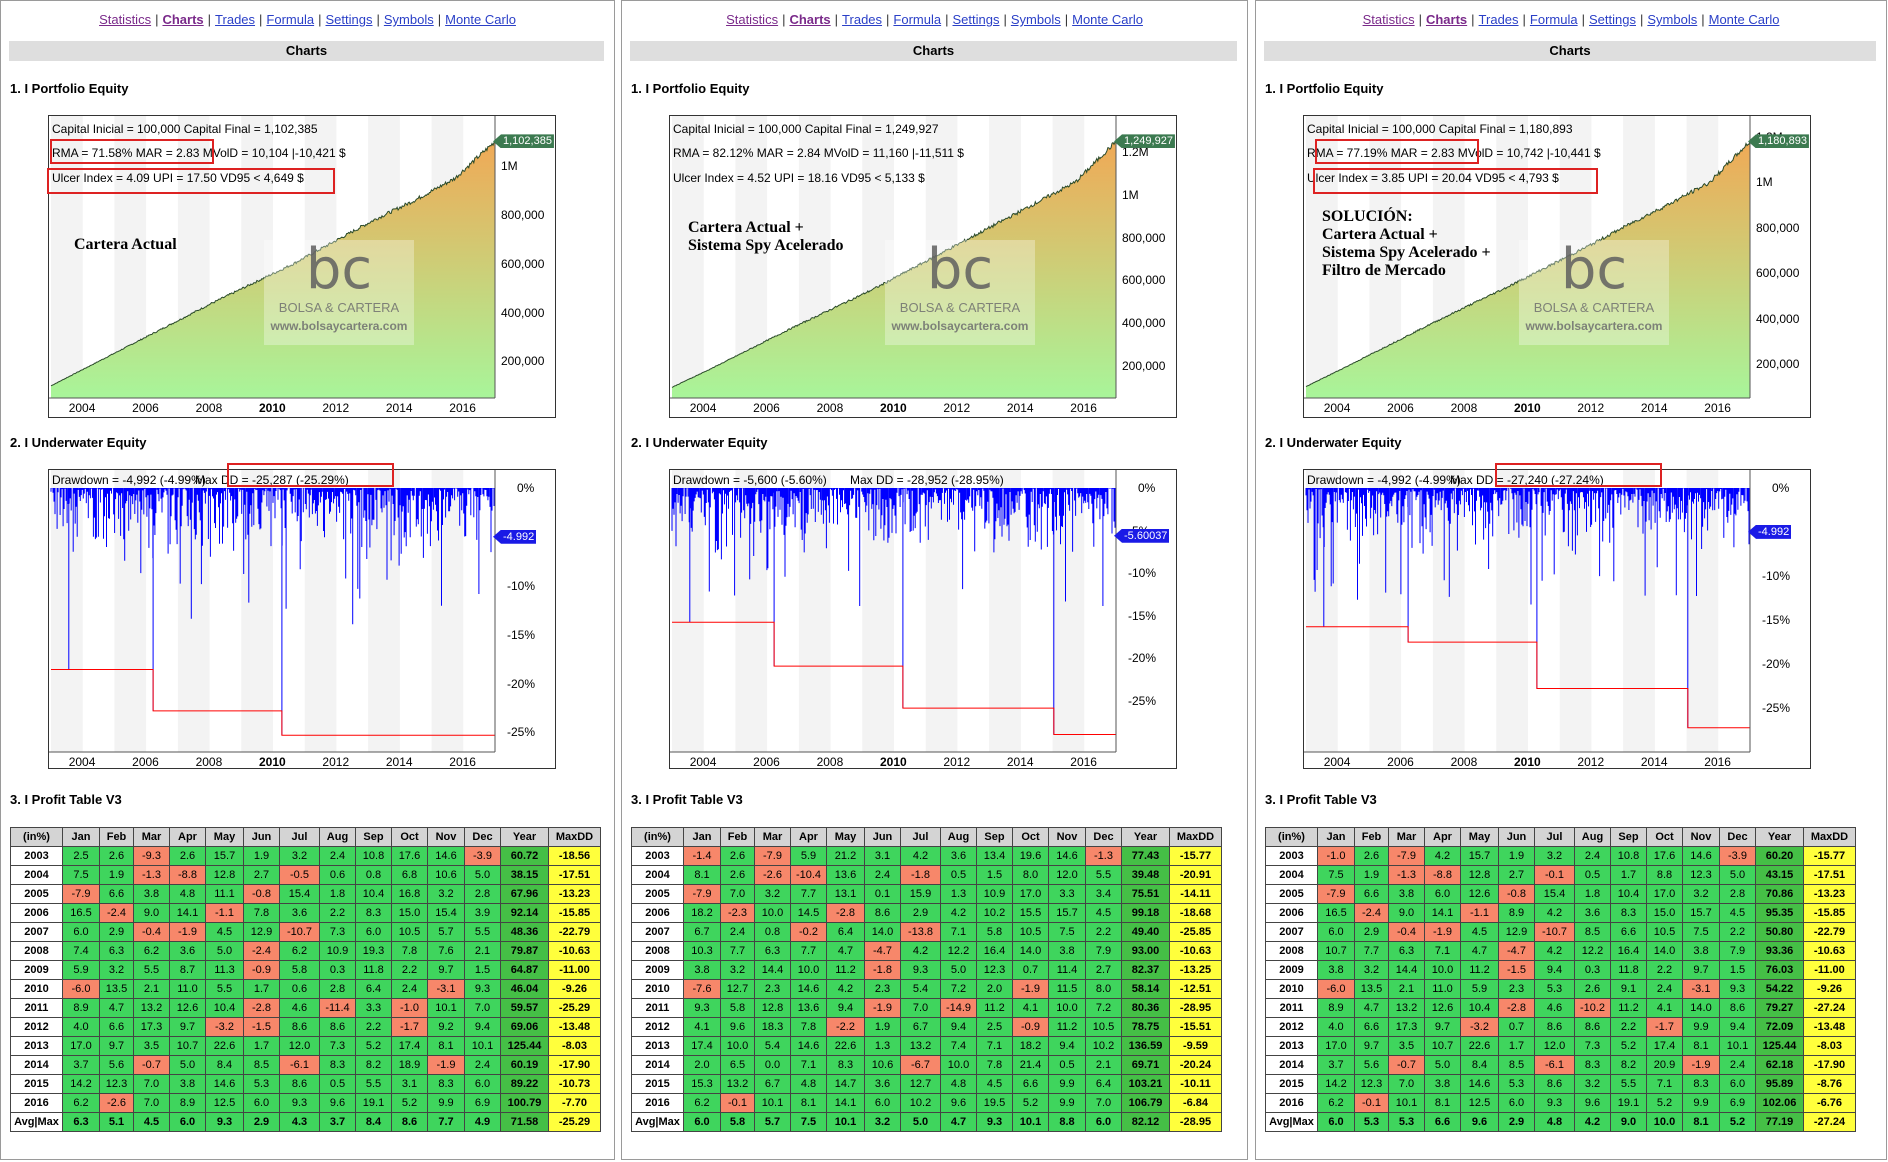 The image size is (1888, 1162). I want to click on table-cell: 10.7, so click(187, 1046).